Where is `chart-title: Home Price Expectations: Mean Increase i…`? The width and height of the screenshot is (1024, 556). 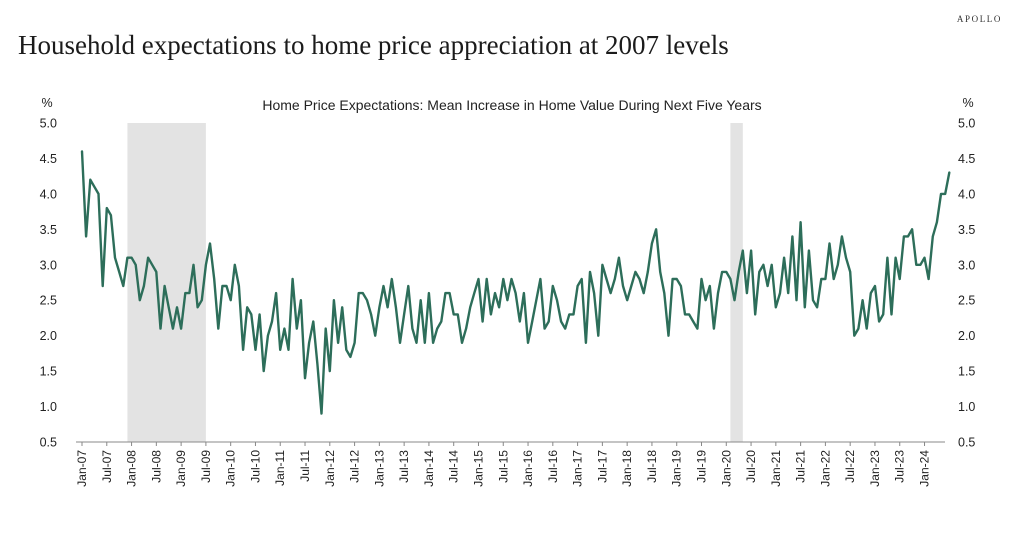
chart-title: Home Price Expectations: Mean Increase i… is located at coordinates (511, 105).